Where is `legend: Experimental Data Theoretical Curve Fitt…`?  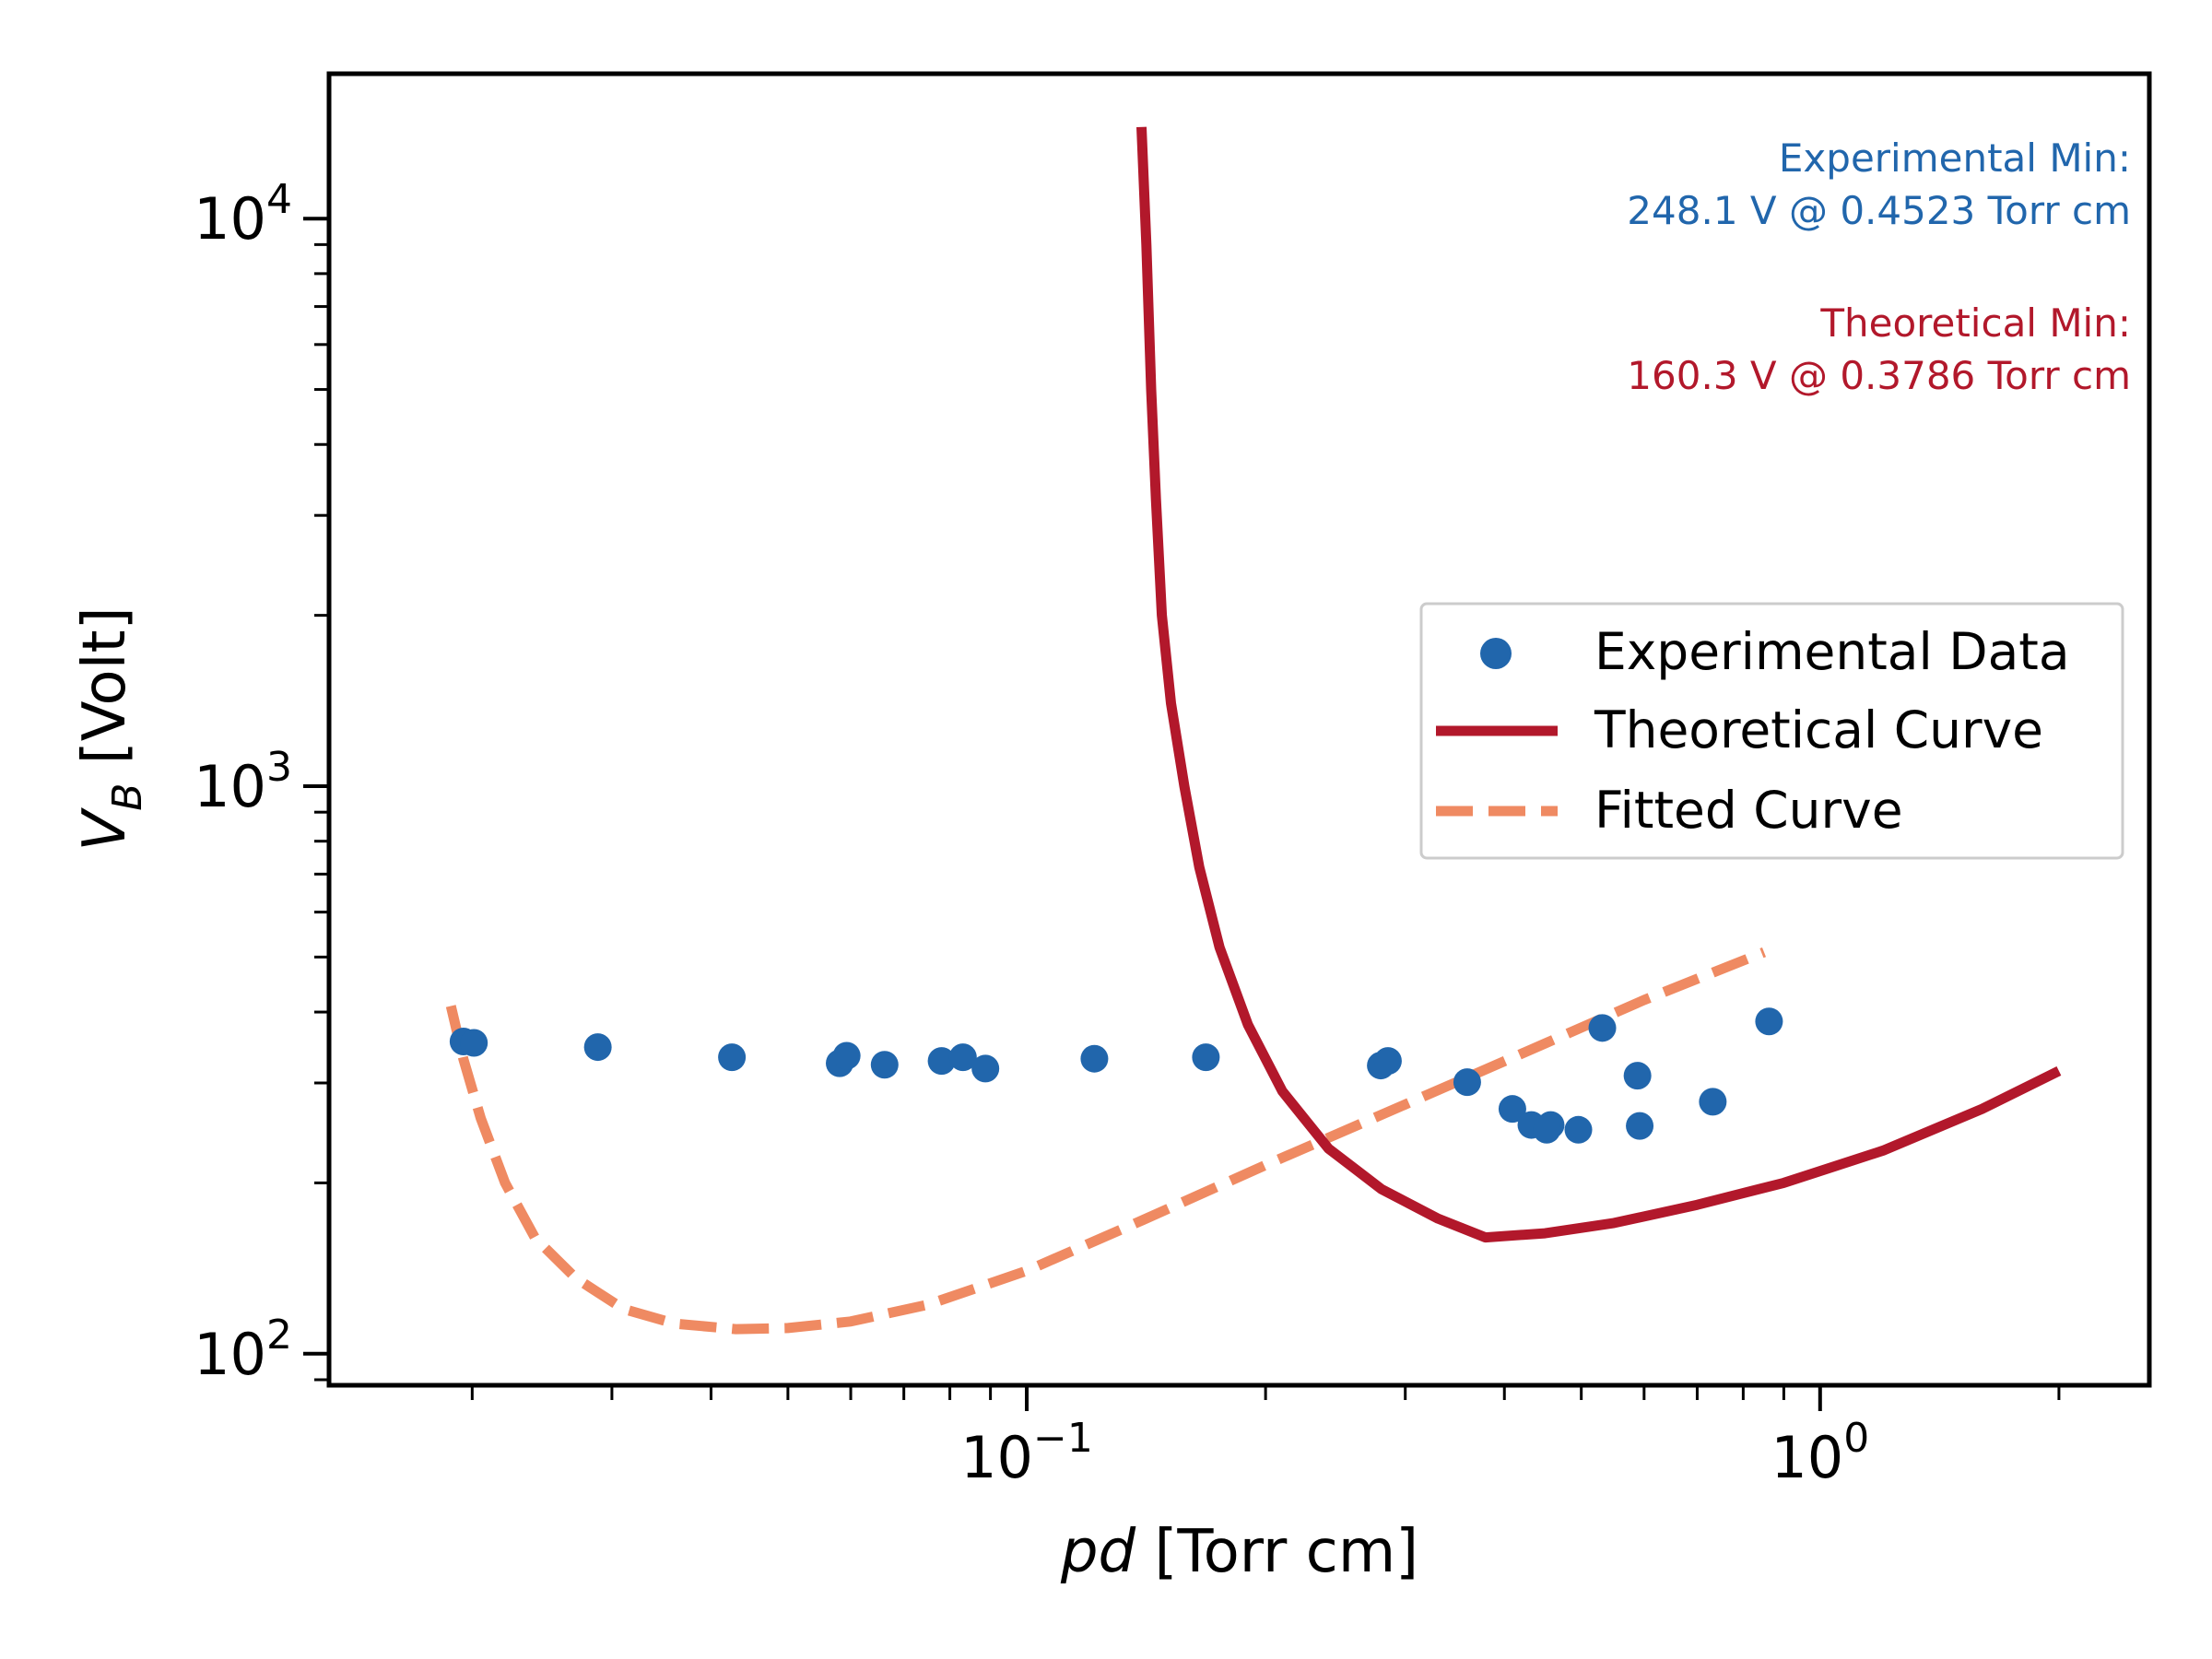 legend: Experimental Data Theoretical Curve Fitt… is located at coordinates (1771, 731).